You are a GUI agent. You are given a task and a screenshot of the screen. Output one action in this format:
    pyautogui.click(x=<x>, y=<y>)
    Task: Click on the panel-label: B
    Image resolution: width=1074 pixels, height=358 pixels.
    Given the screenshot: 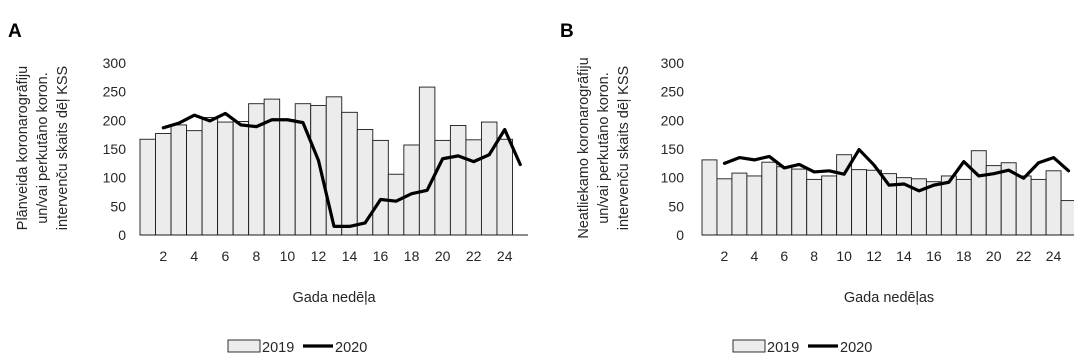 What is the action you would take?
    pyautogui.click(x=567, y=31)
    